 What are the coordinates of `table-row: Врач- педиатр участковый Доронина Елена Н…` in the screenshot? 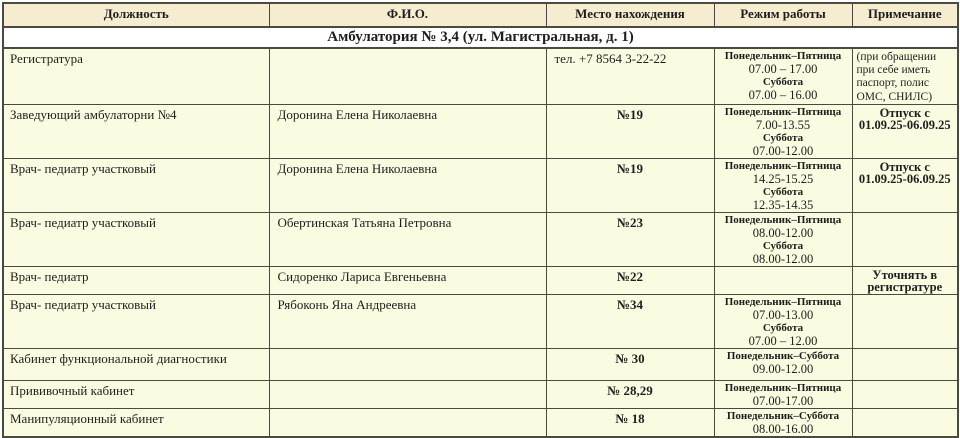 It's located at (480, 185).